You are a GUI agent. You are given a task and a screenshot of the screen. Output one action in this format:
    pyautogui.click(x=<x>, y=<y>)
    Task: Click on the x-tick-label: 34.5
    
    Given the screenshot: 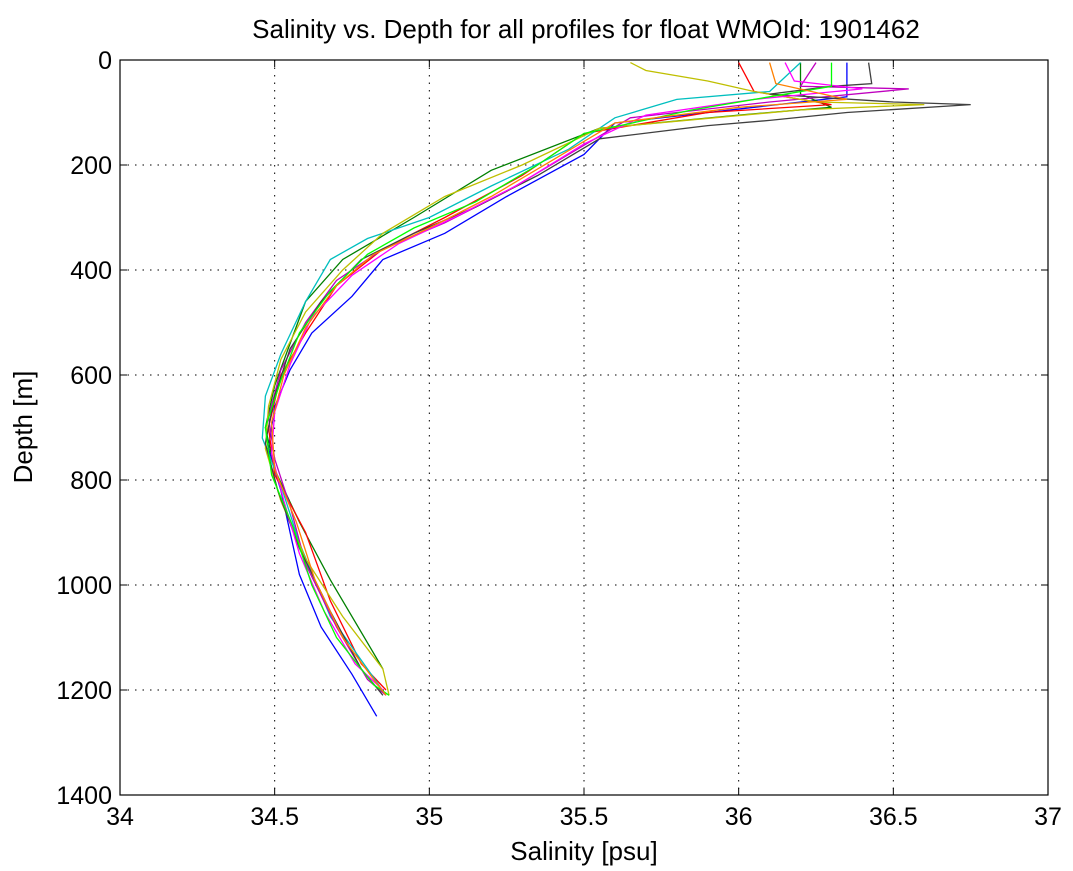 What is the action you would take?
    pyautogui.click(x=274, y=817)
    